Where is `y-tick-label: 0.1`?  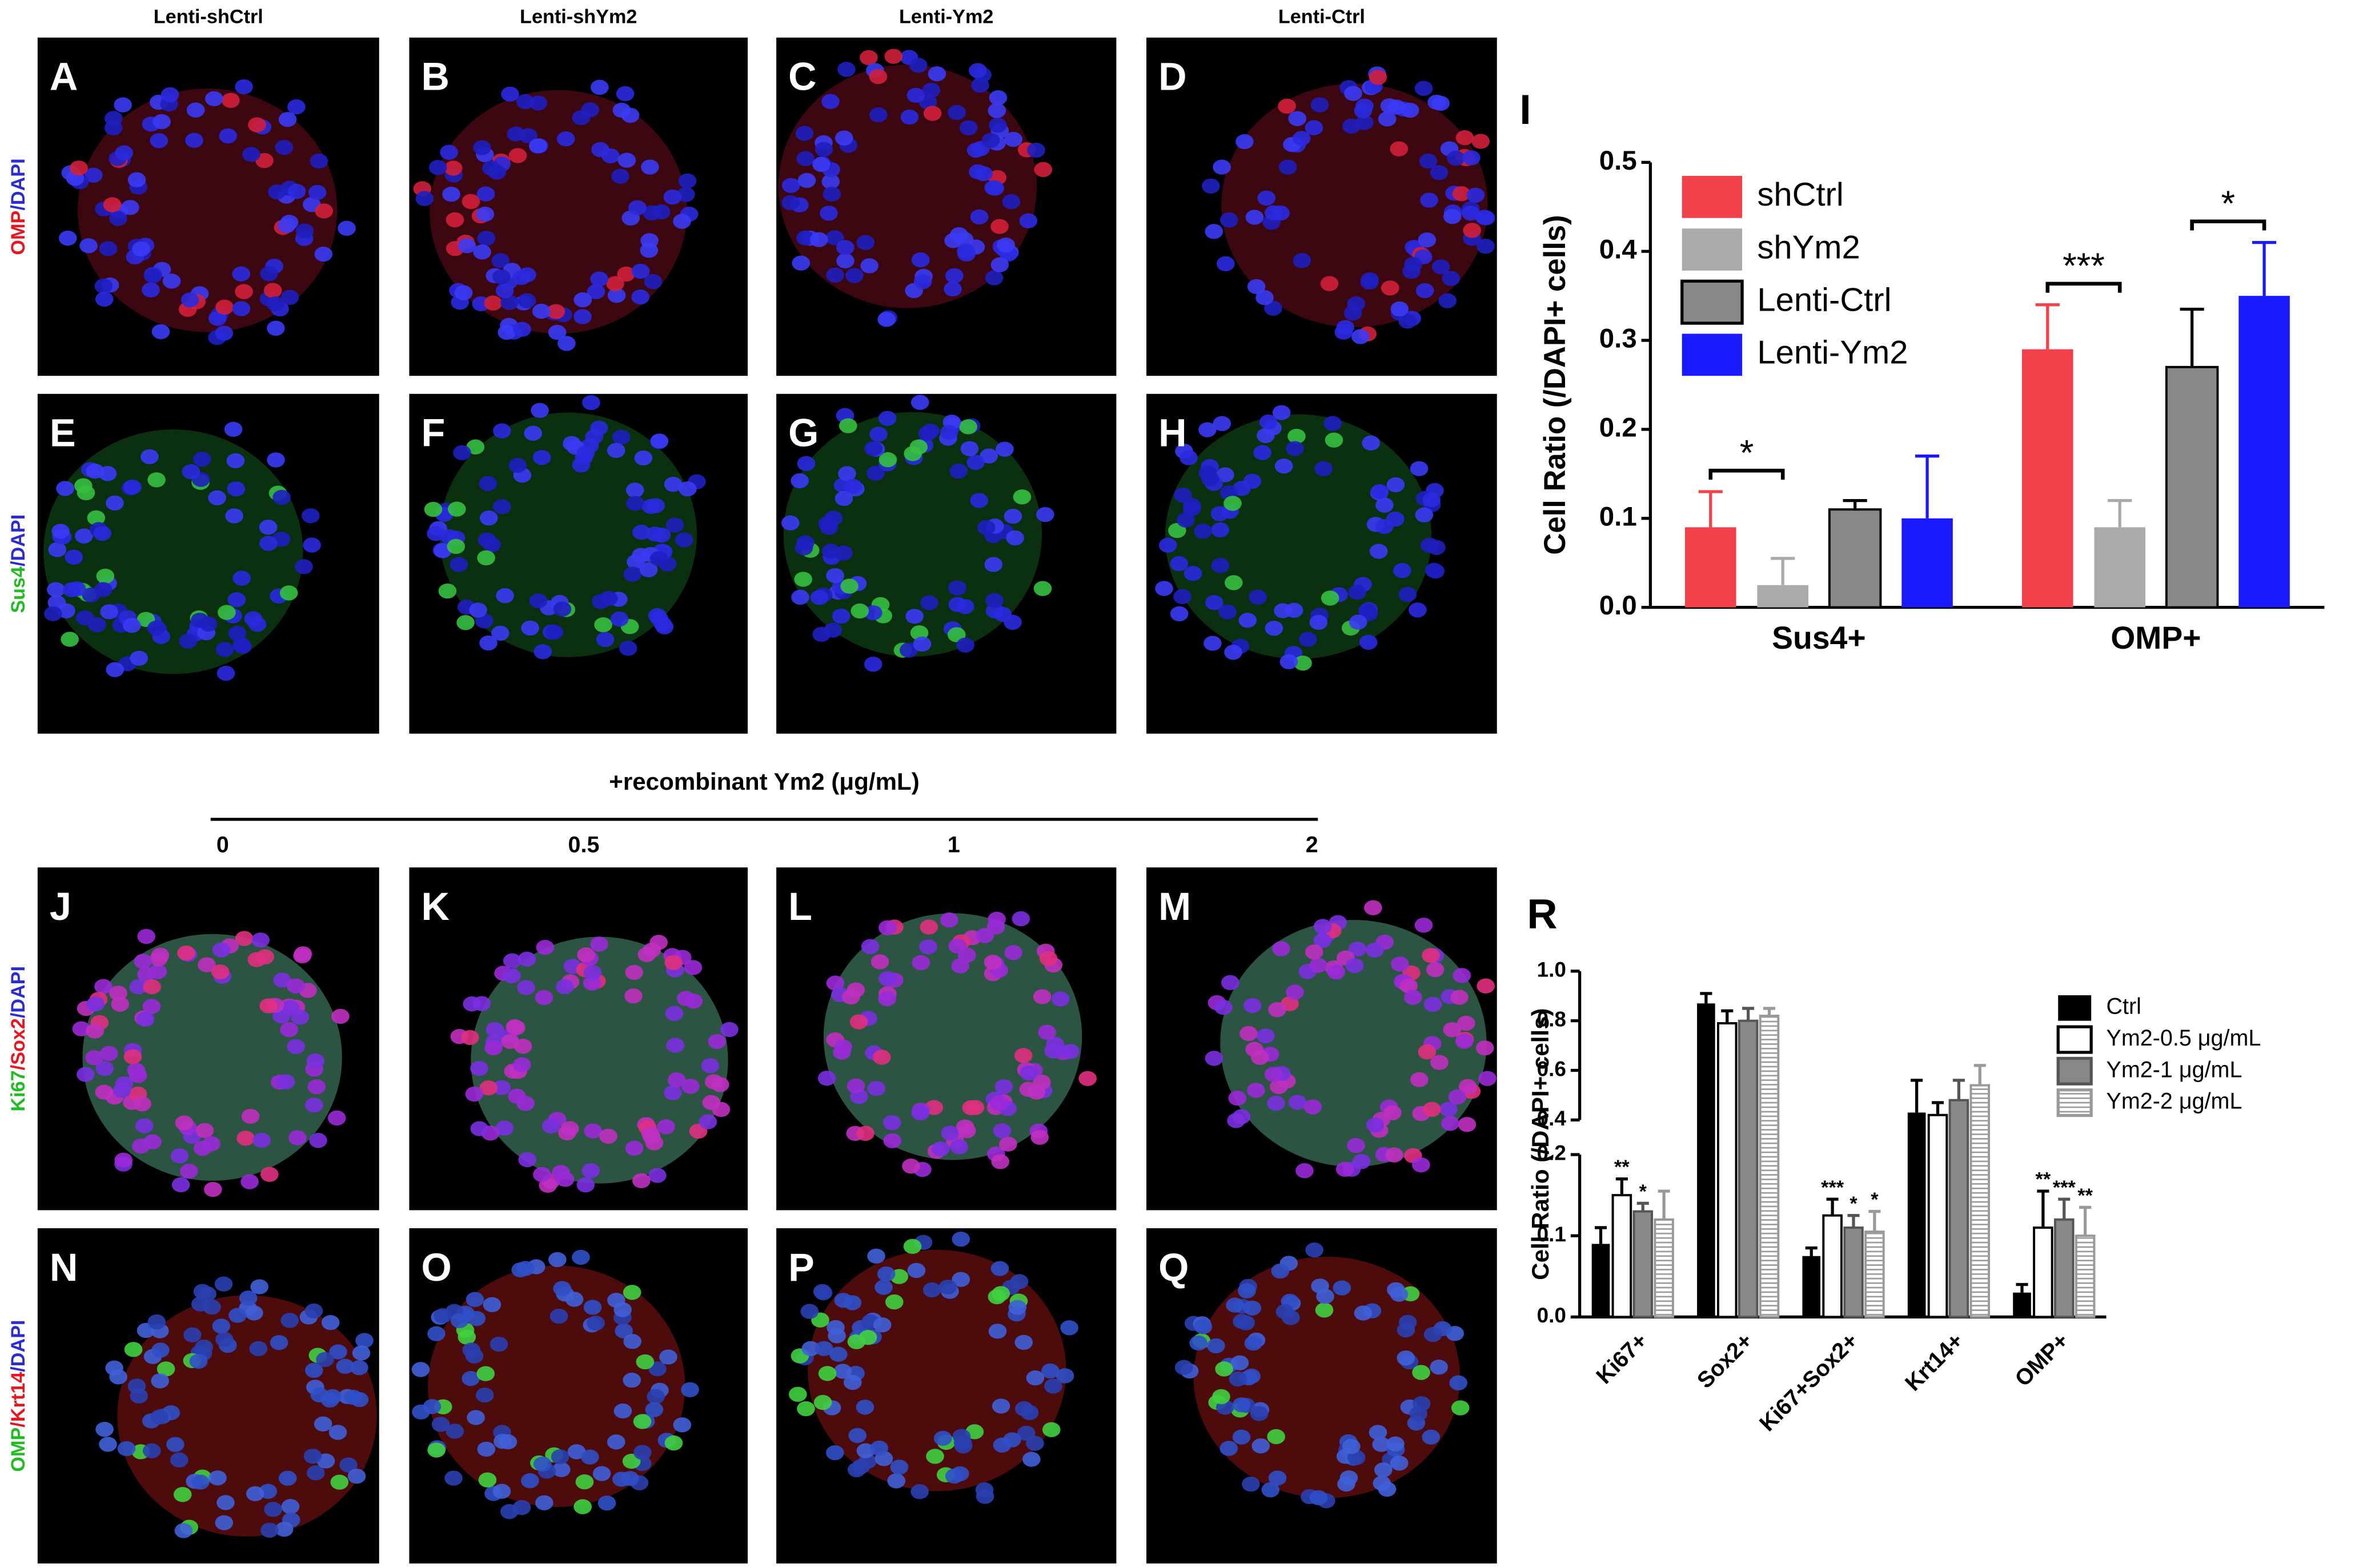 y-tick-label: 0.1 is located at coordinates (1551, 1234).